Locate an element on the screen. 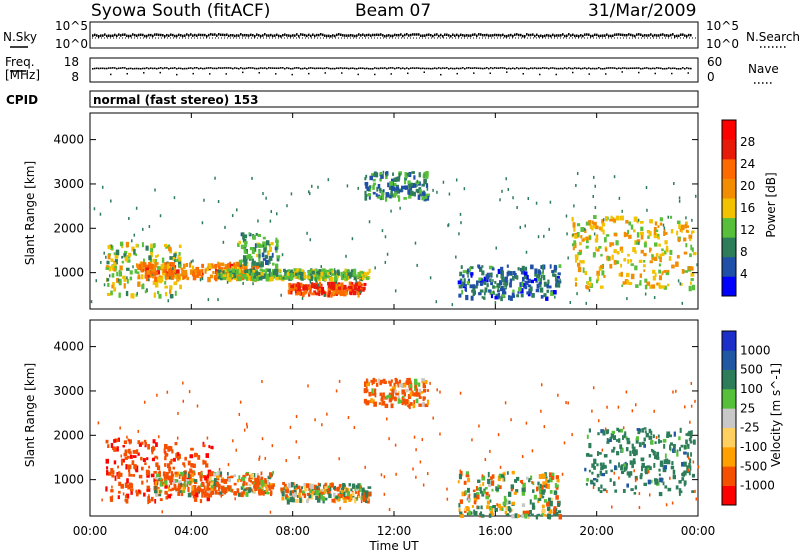 Image resolution: width=800 pixels, height=554 pixels. noise-left-tick-top: 10^5 is located at coordinates (71, 26).